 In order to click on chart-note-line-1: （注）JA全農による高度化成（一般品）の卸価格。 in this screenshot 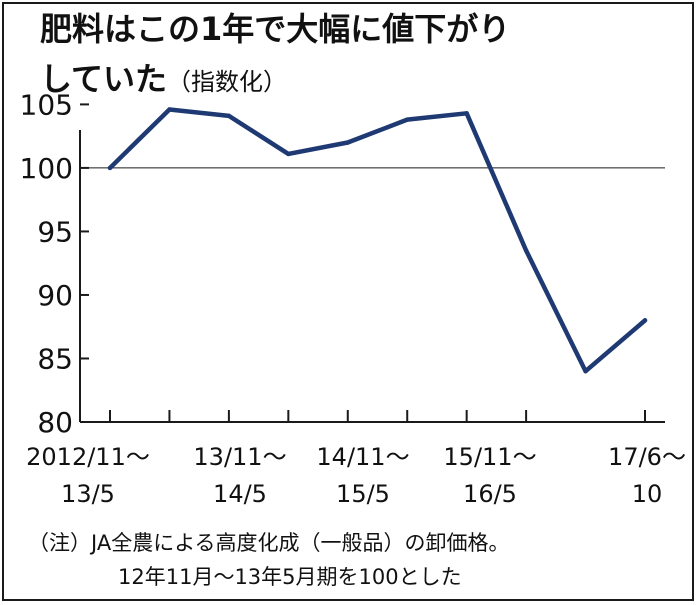, I will do `click(269, 543)`.